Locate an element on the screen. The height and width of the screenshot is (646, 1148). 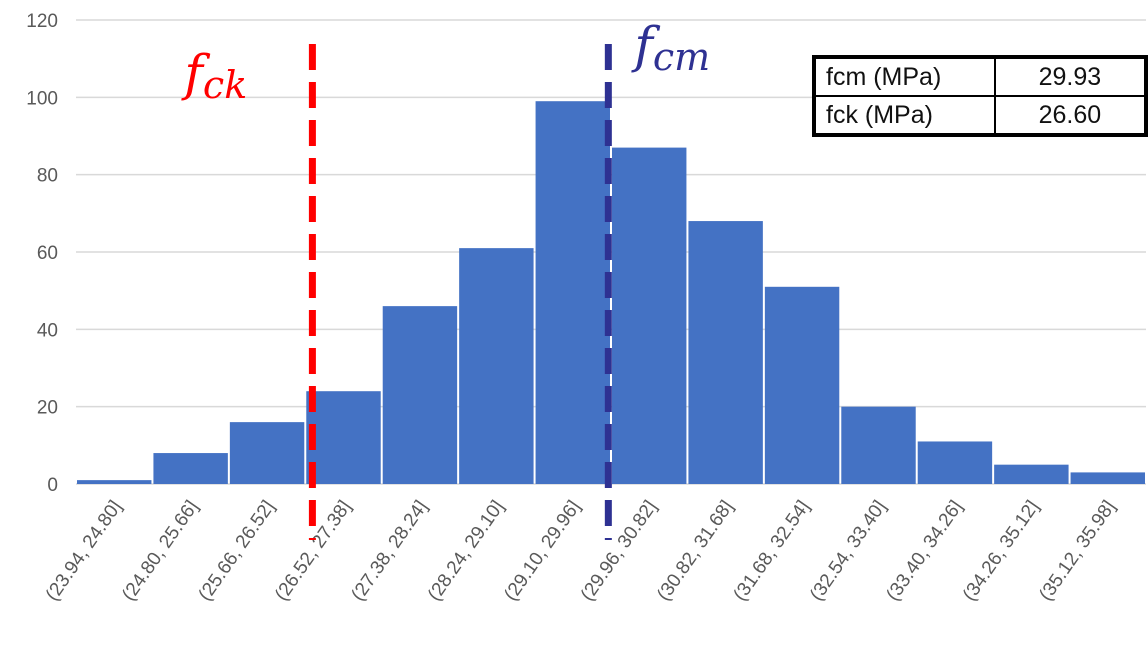
x-tick-label: (30.82, 31.68] is located at coordinates (695, 551).